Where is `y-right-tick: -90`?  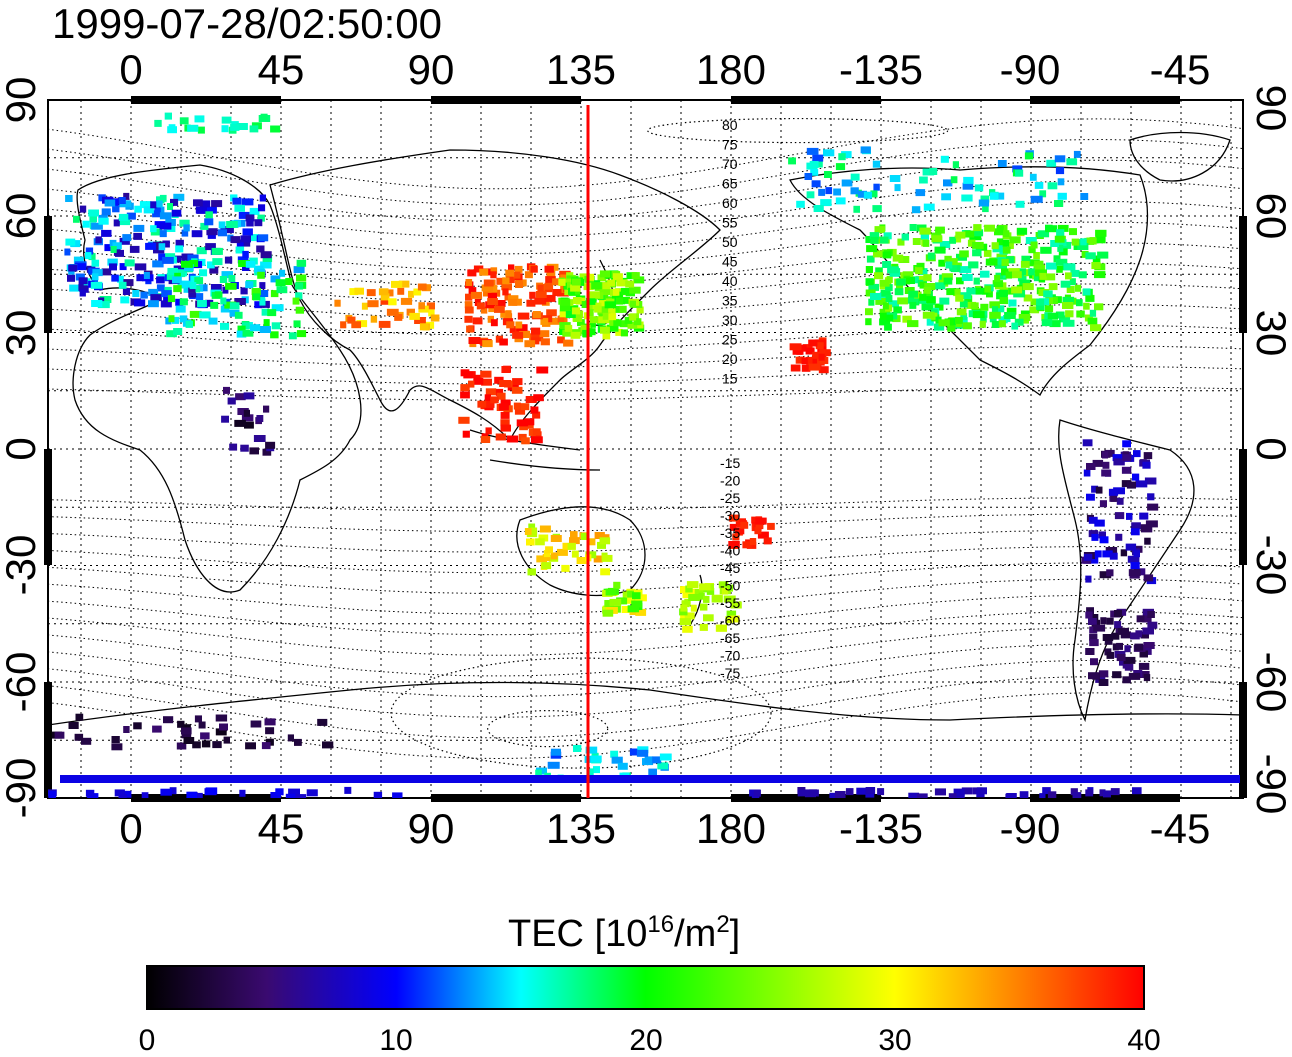
y-right-tick: -90 is located at coordinates (1270, 784).